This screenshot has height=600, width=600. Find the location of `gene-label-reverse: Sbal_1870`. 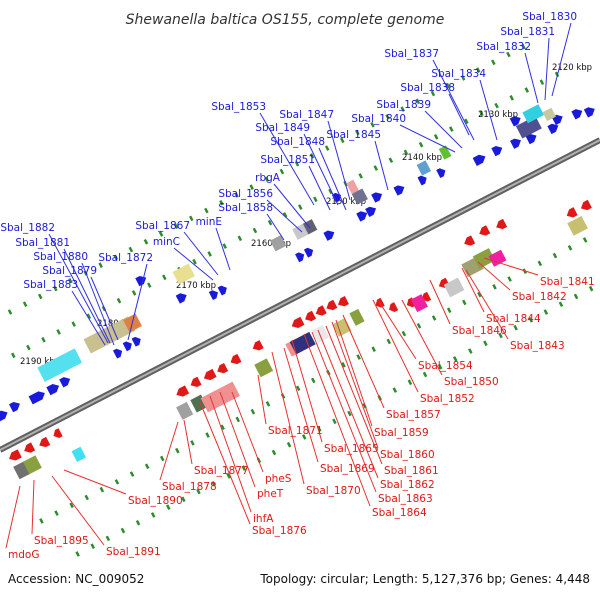

gene-label-reverse: Sbal_1870 is located at coordinates (333, 491).